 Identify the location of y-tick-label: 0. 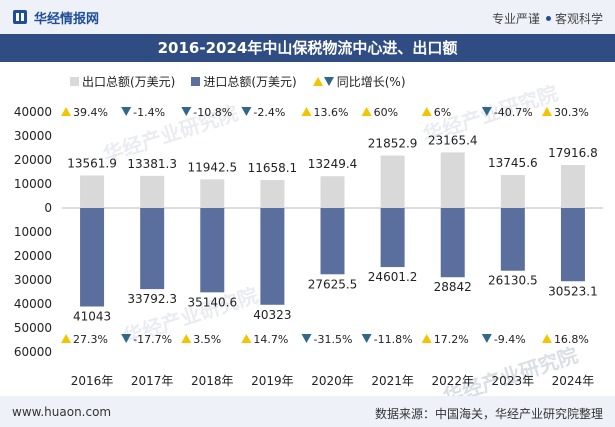
(48, 208).